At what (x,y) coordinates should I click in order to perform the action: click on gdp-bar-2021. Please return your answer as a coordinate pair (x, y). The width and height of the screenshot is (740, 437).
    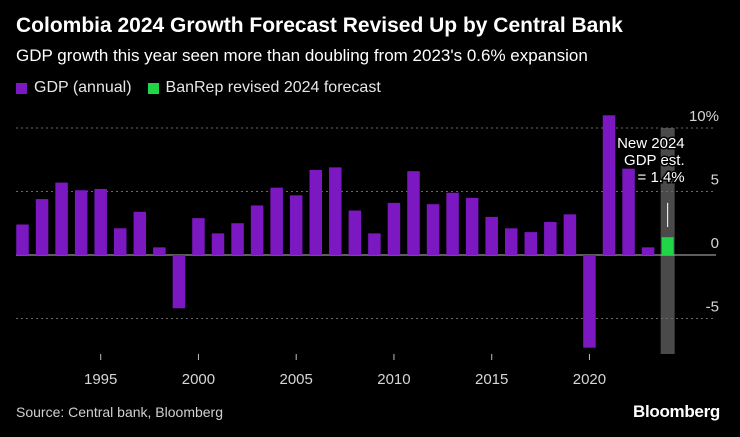
    Looking at the image, I should click on (609, 185).